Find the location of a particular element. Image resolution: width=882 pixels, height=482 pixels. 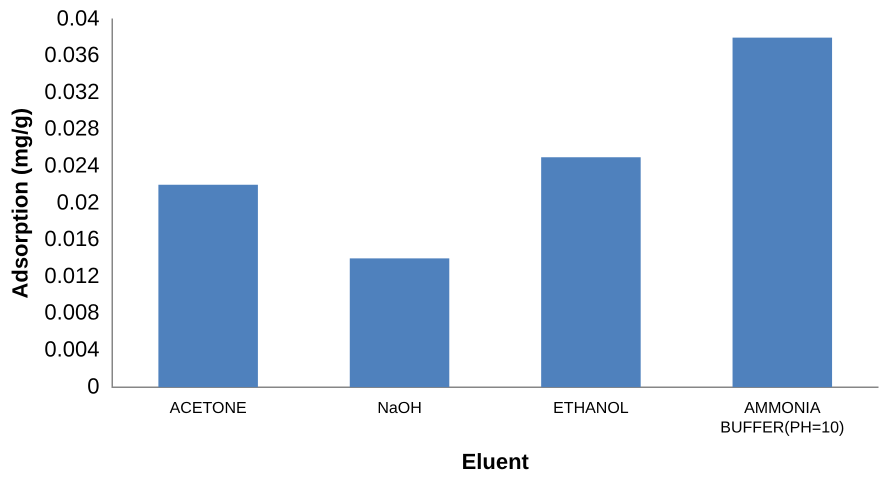

y-tick-label: 0.036 is located at coordinates (72, 55).